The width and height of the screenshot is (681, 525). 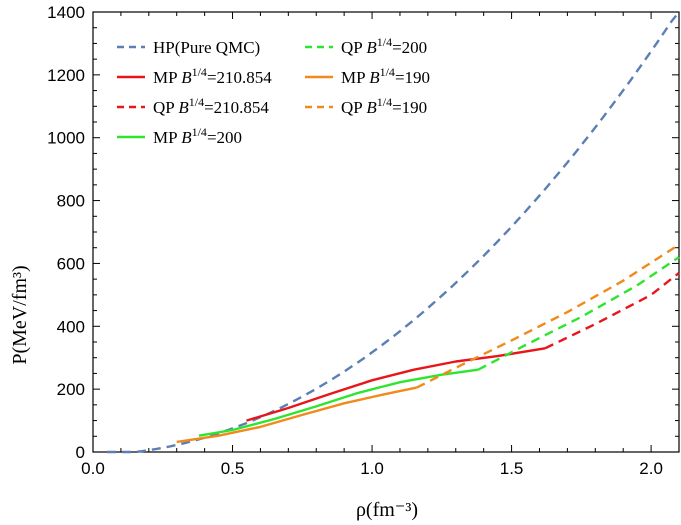 I want to click on x-tick-label: 0.5, so click(x=233, y=468).